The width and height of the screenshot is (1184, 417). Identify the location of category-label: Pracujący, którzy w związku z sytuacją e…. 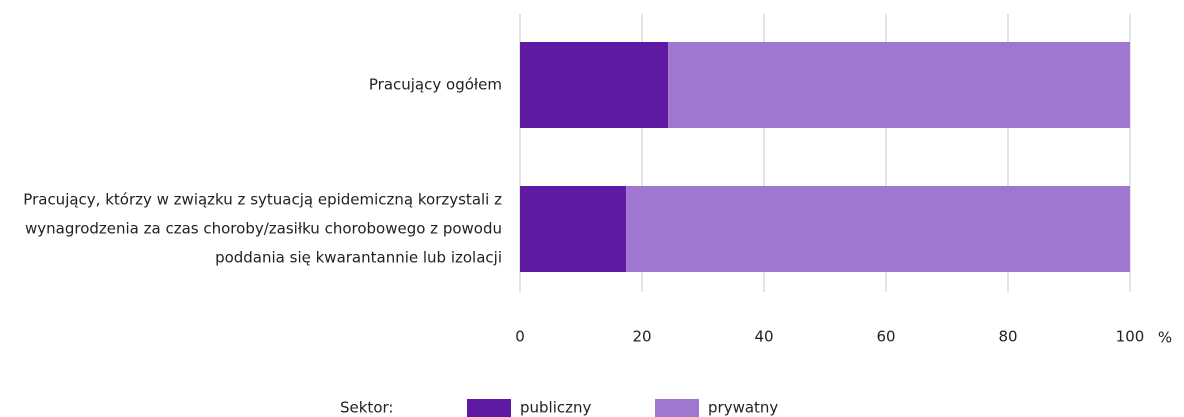
(262, 228).